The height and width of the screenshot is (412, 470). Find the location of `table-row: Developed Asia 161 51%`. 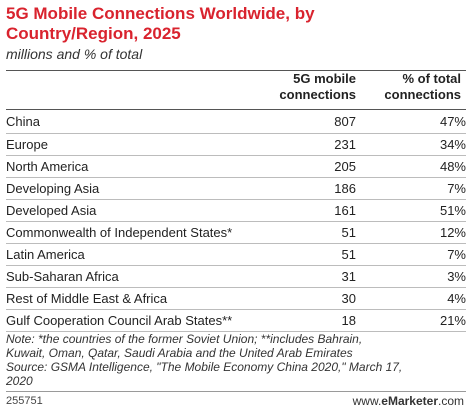

table-row: Developed Asia 161 51% is located at coordinates (236, 210).